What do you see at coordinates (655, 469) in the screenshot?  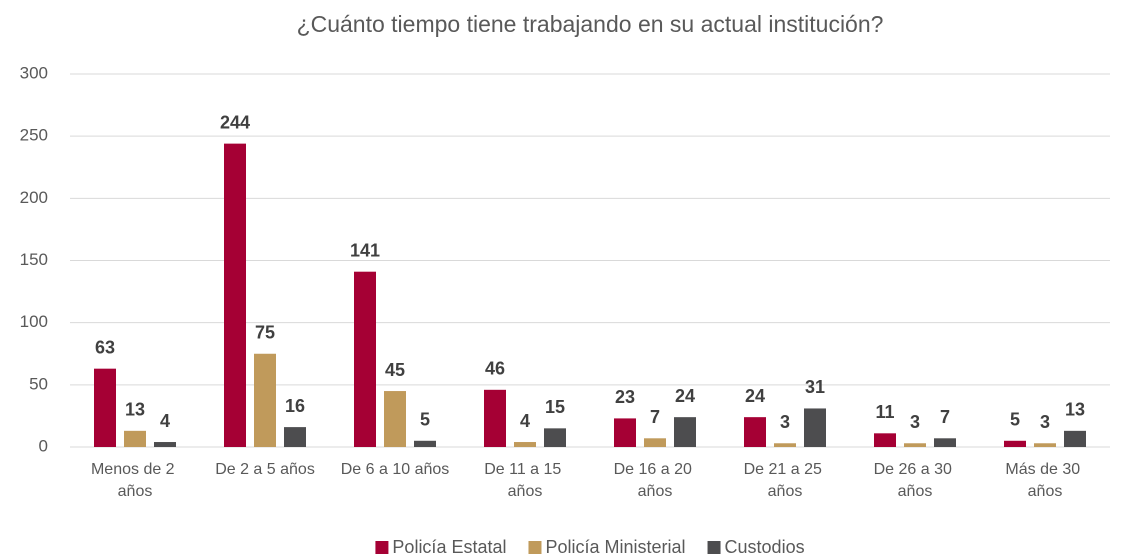 I see `x-tick-line: De 16 a 20` at bounding box center [655, 469].